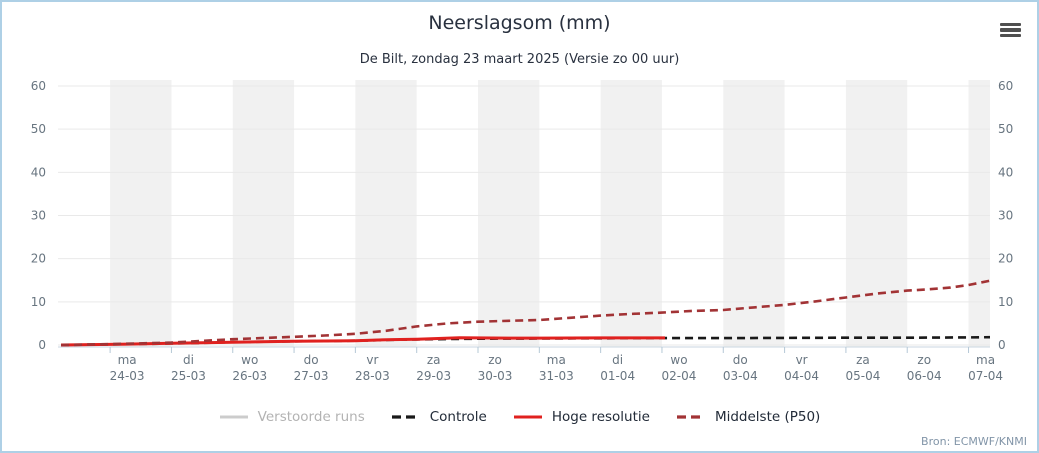  I want to click on x-axis-date-label: 25-03, so click(188, 376).